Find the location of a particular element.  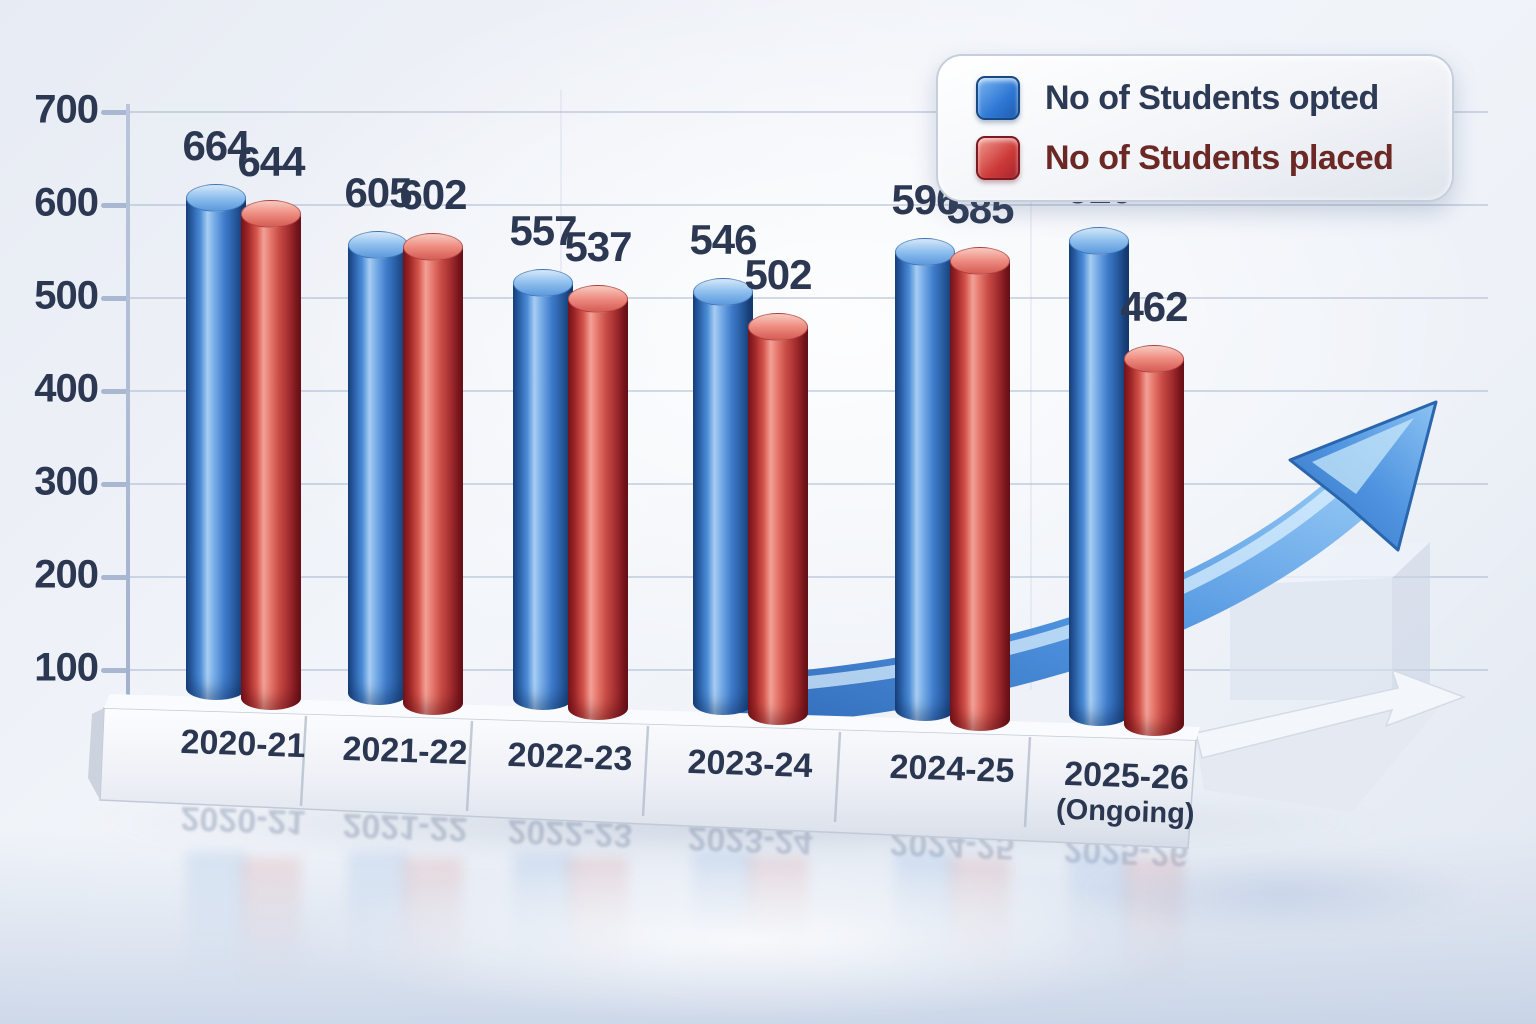

legend-item-opted: No of Students opted is located at coordinates (1214, 98).